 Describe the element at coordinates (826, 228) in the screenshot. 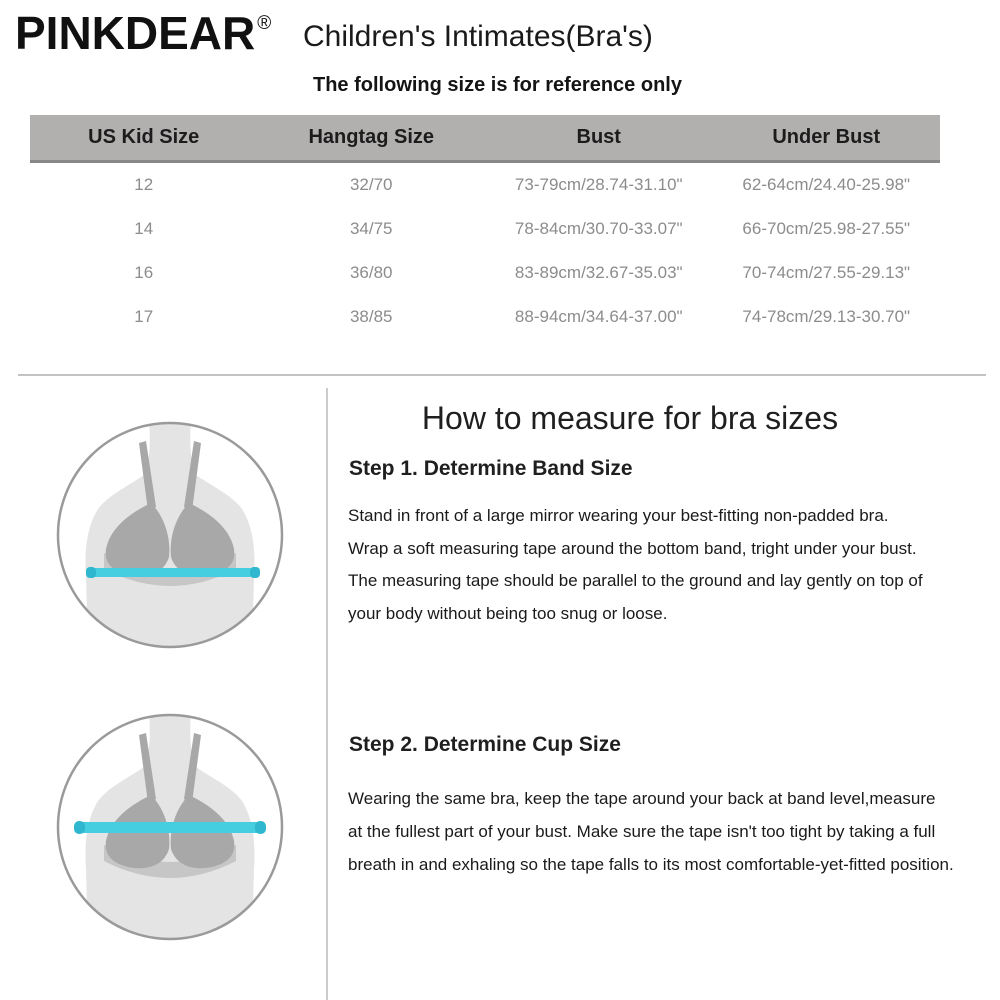

I see `table-cell: 66-70cm/25.98-27.55"` at that location.